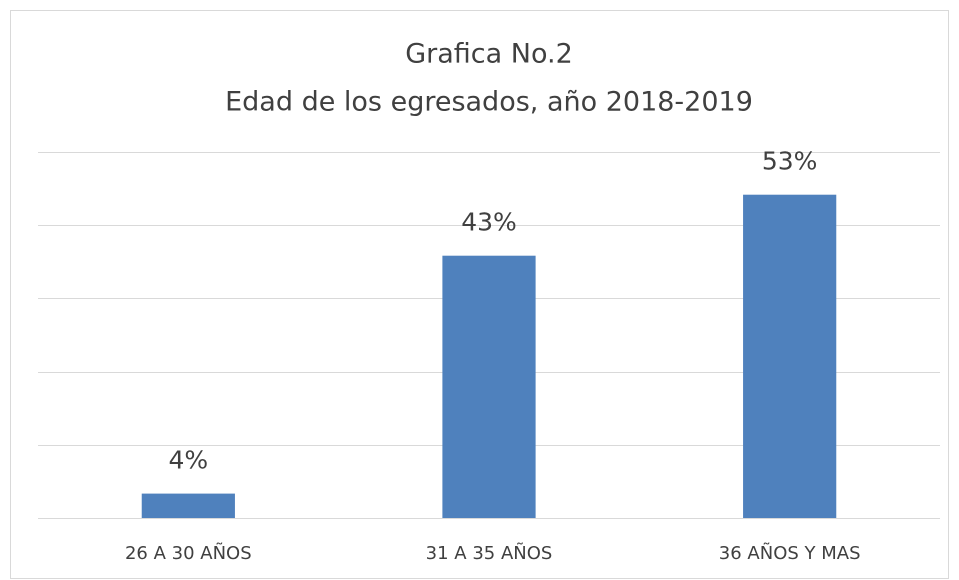 This screenshot has width=959, height=580. What do you see at coordinates (790, 553) in the screenshot?
I see `x-tick-label: 36 AÑOS Y MAS` at bounding box center [790, 553].